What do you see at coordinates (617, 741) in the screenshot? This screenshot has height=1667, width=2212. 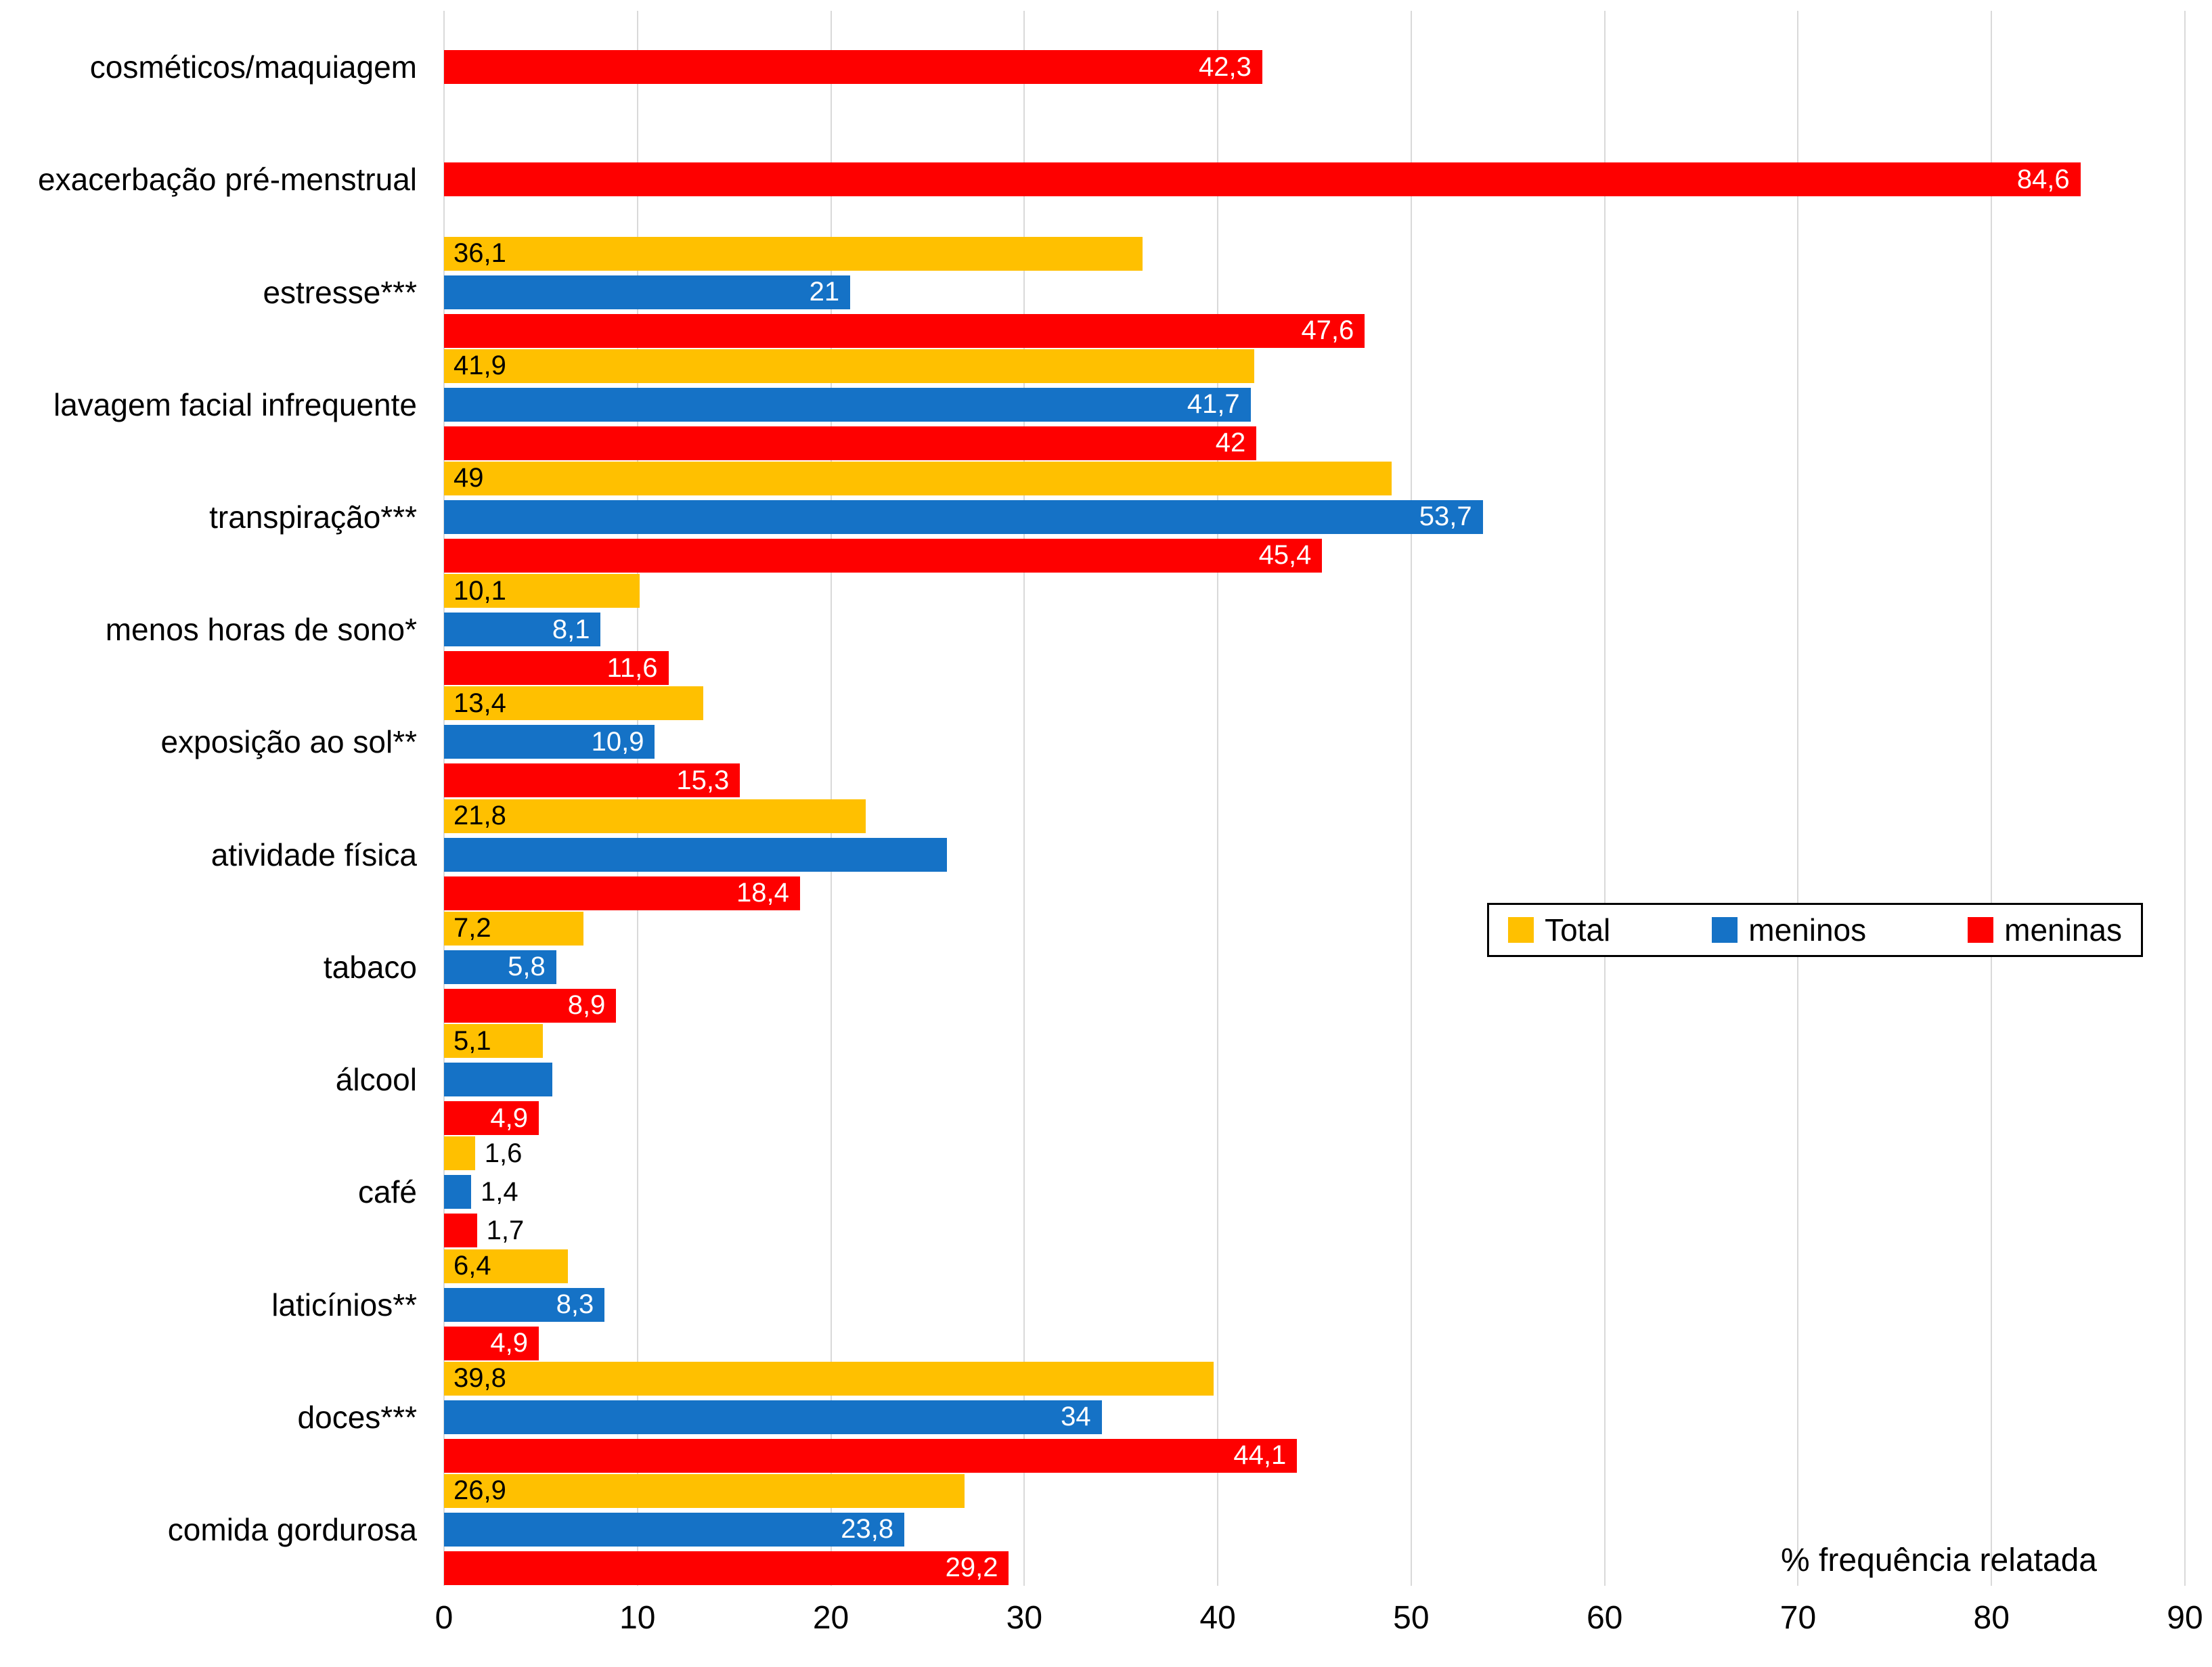 I see `bar-value-label: 10,9` at bounding box center [617, 741].